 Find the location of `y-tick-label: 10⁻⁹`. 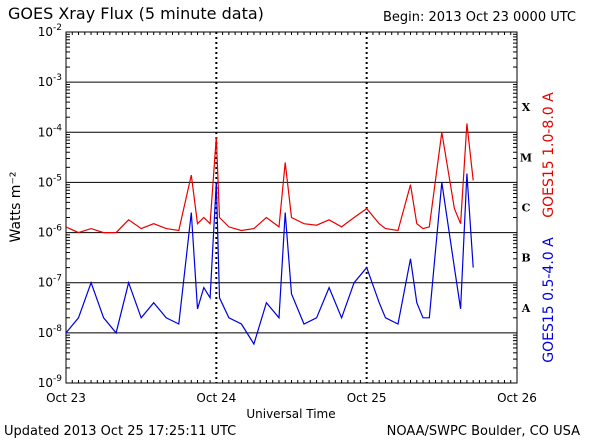

y-tick-label: 10⁻⁹ is located at coordinates (50, 382).